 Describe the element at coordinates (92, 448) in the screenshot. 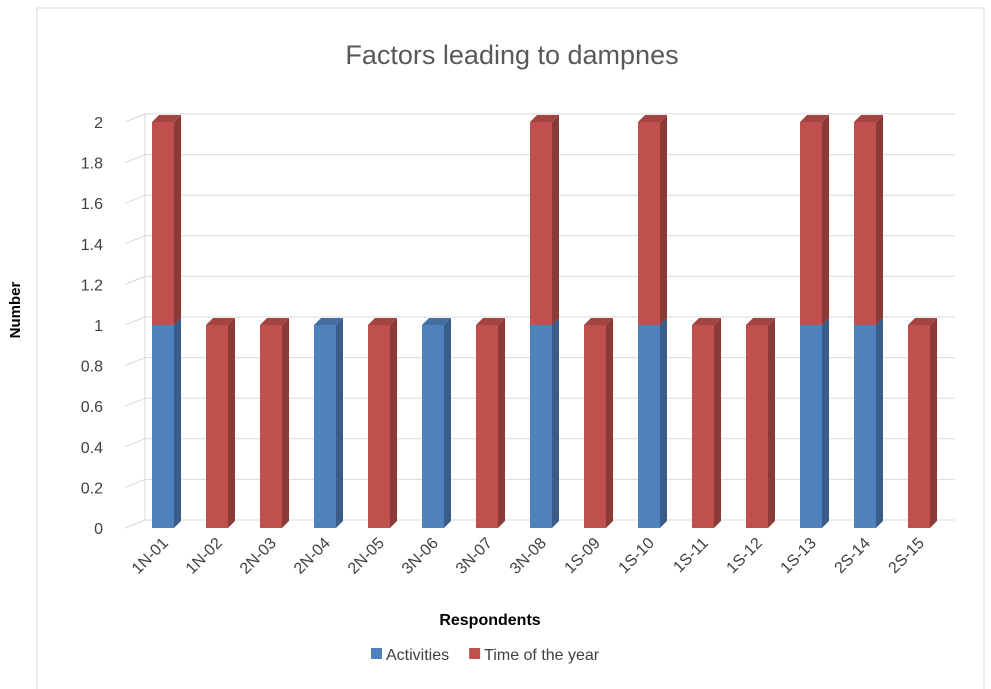

I see `y-tick-label: 0.4` at that location.